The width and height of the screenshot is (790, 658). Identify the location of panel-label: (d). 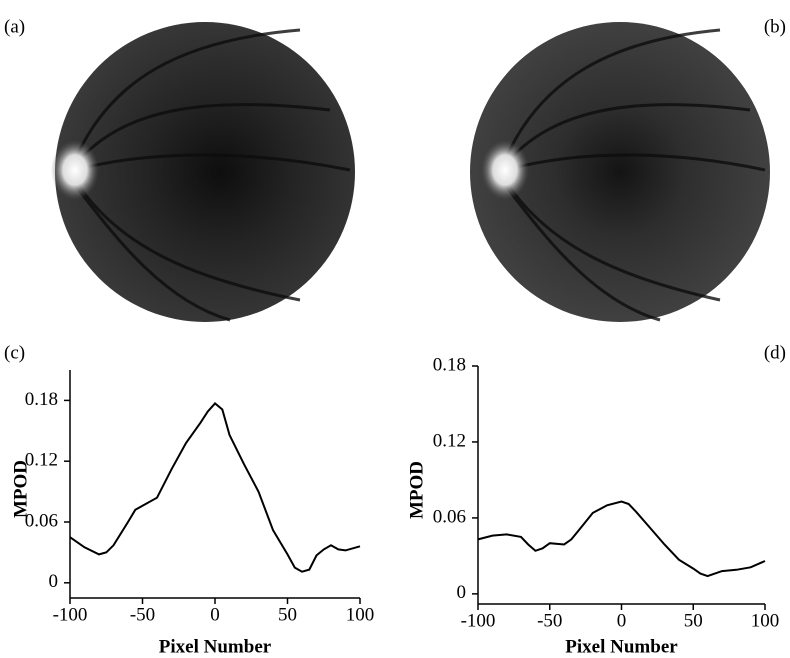
(775, 352).